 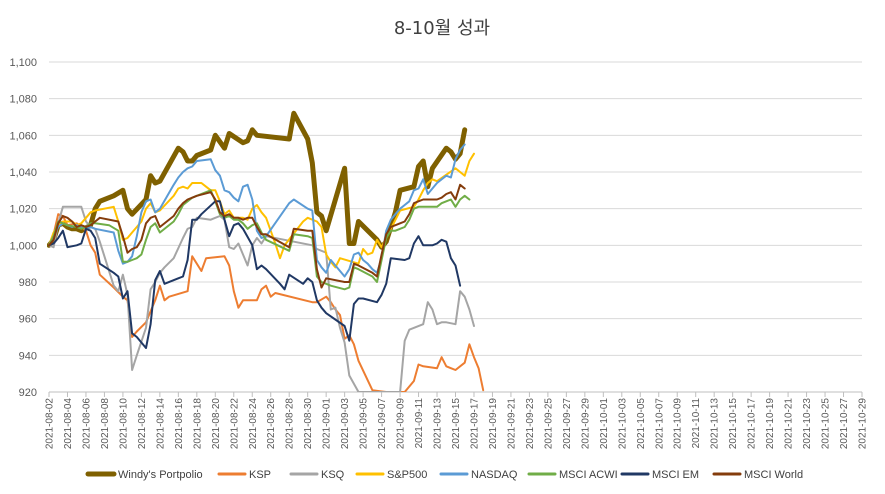 I want to click on series-line-nasdaq, so click(x=257, y=210).